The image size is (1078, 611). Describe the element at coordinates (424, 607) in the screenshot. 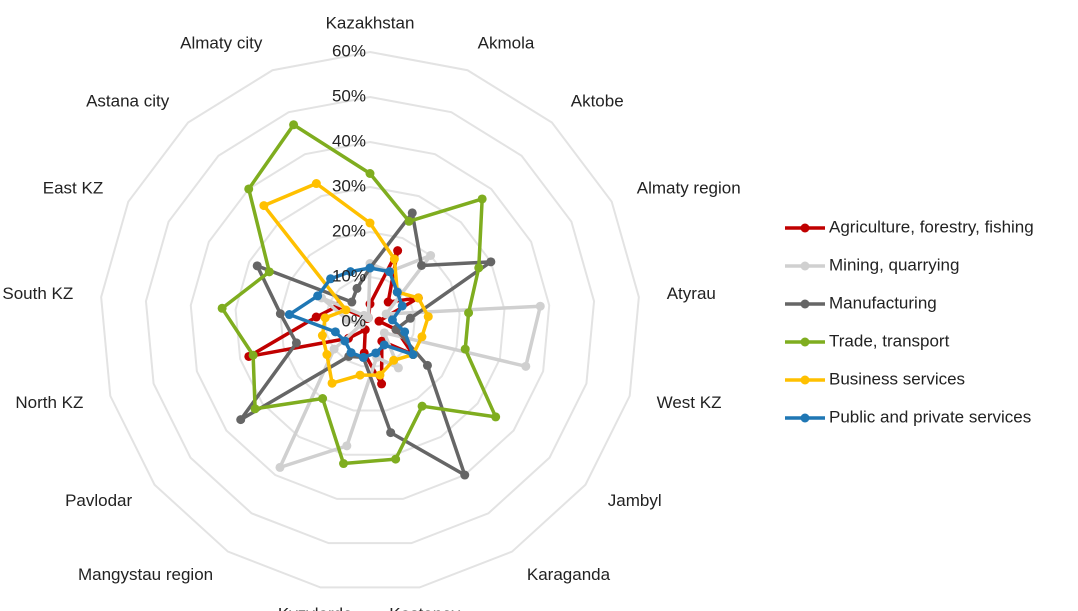

I see `category-label: Kostanay` at that location.